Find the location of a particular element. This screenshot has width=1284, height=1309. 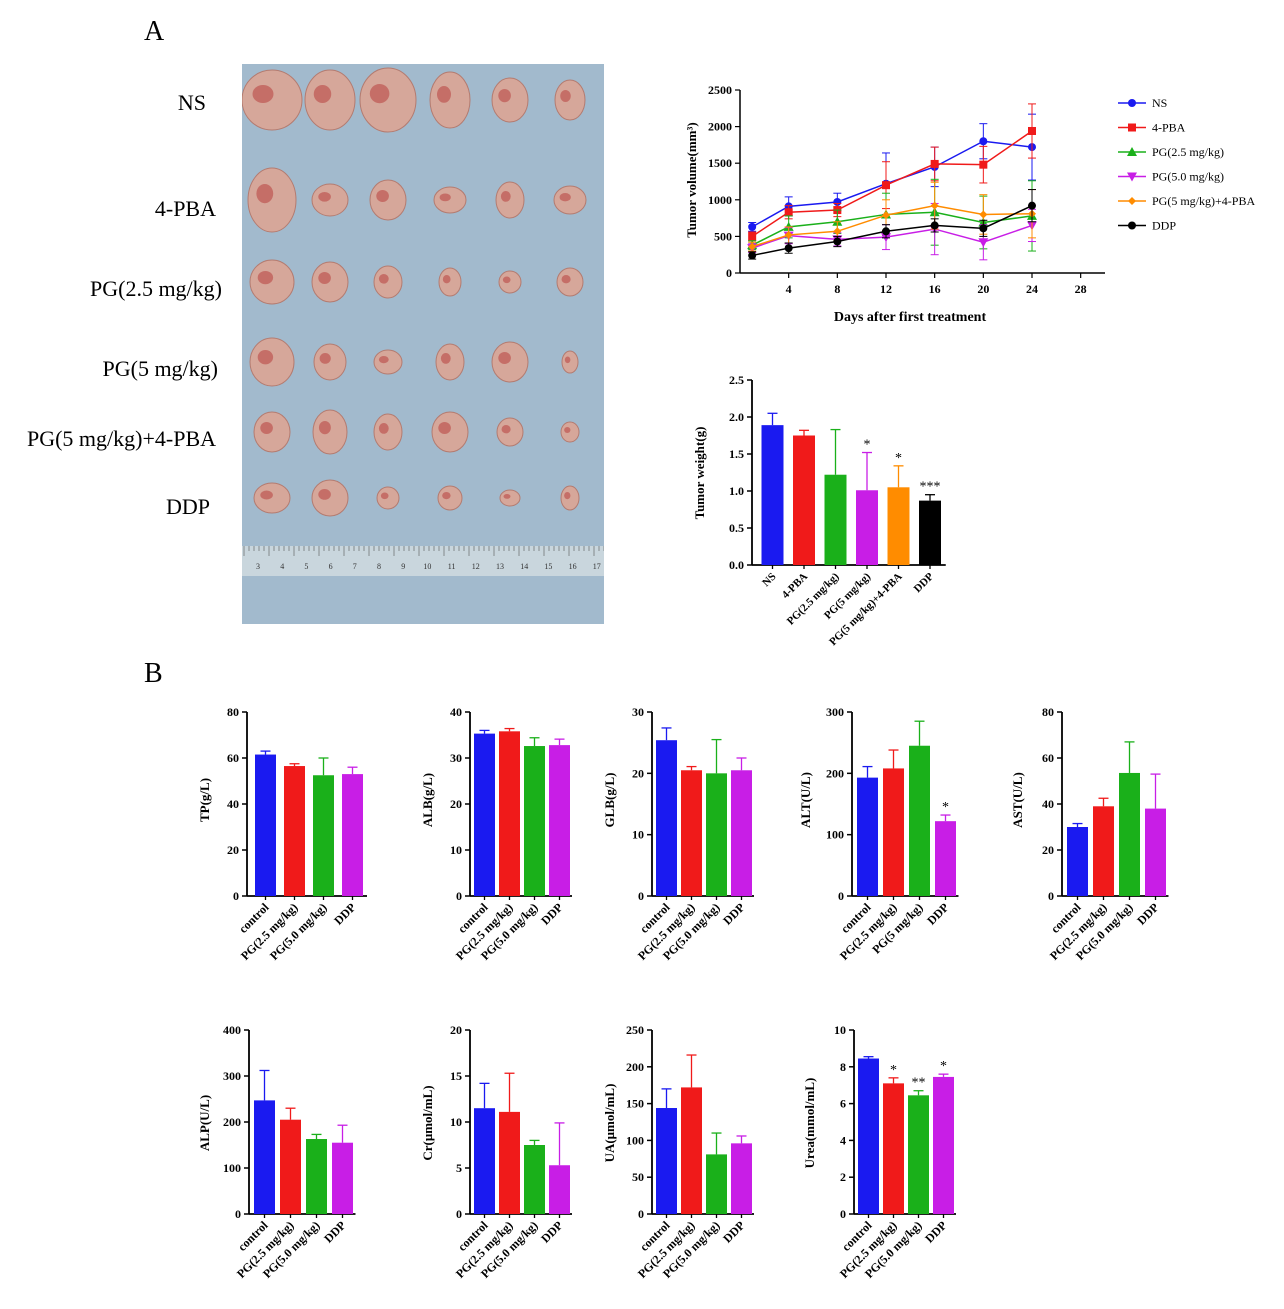

volume-xtick-label: 28 is located at coordinates (1081, 289).